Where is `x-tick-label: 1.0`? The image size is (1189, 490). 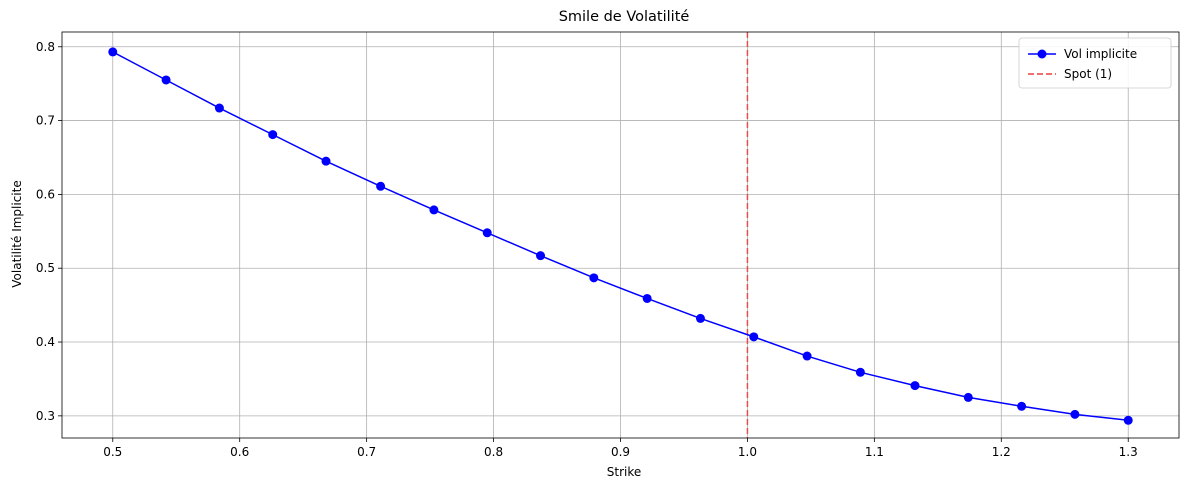 x-tick-label: 1.0 is located at coordinates (747, 452).